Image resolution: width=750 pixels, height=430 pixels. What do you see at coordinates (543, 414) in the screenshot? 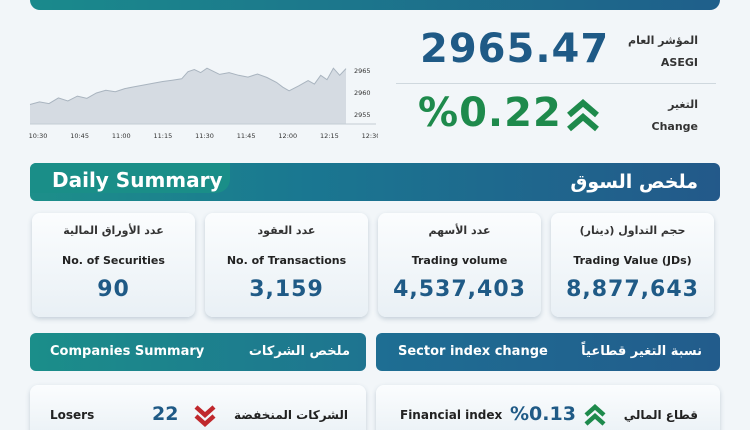
I see `financial-change-value: %0.13` at bounding box center [543, 414].